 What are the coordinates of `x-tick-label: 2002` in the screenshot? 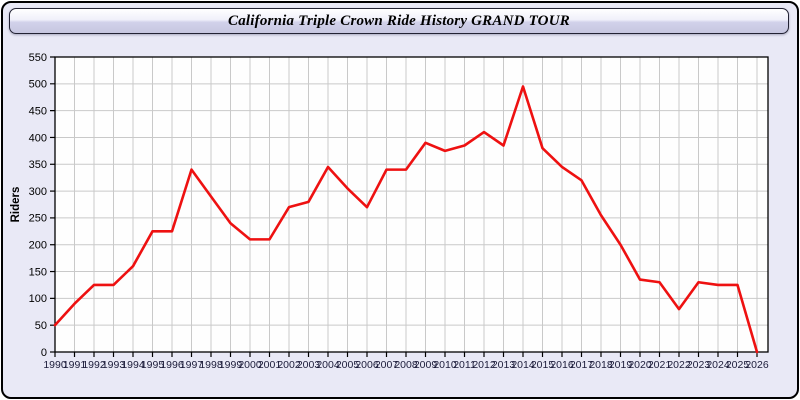 It's located at (289, 365).